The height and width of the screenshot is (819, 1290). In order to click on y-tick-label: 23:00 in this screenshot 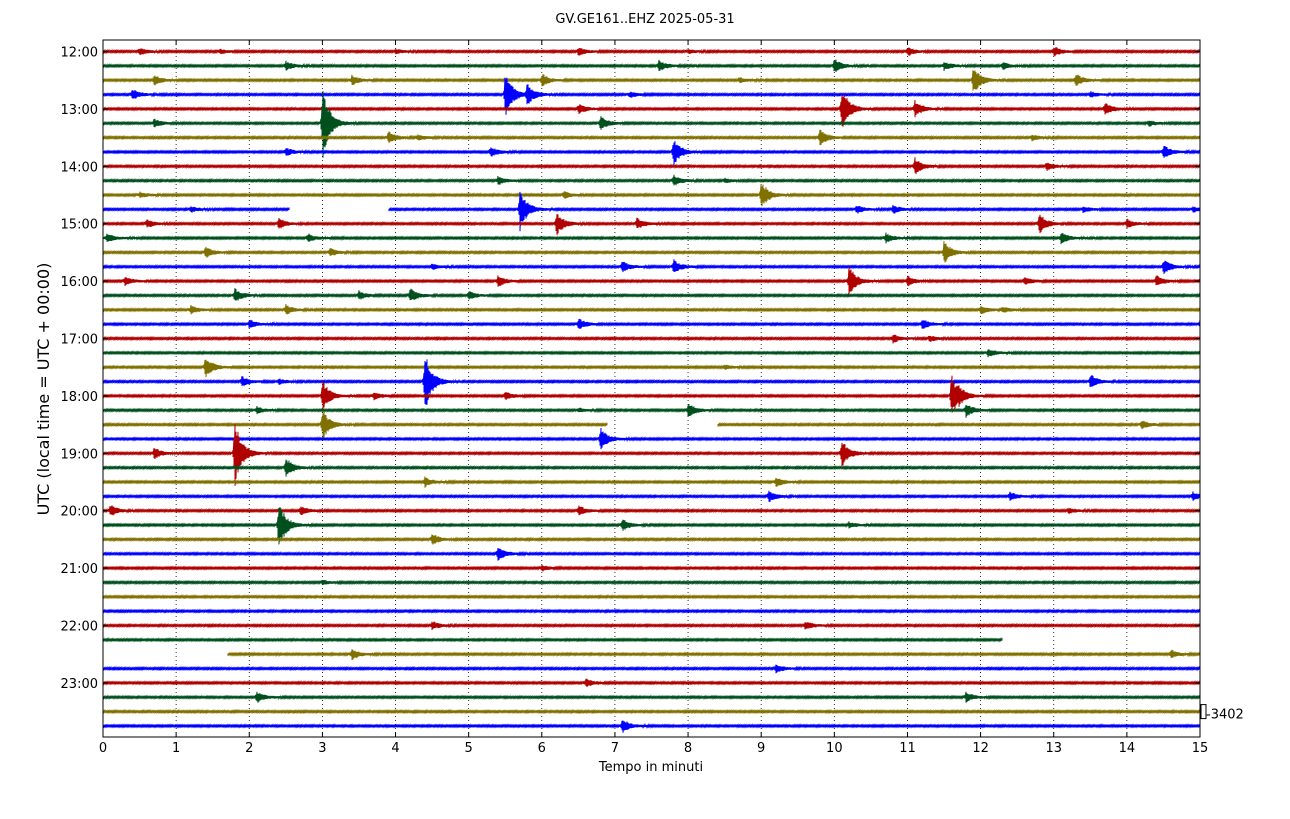, I will do `click(79, 684)`.